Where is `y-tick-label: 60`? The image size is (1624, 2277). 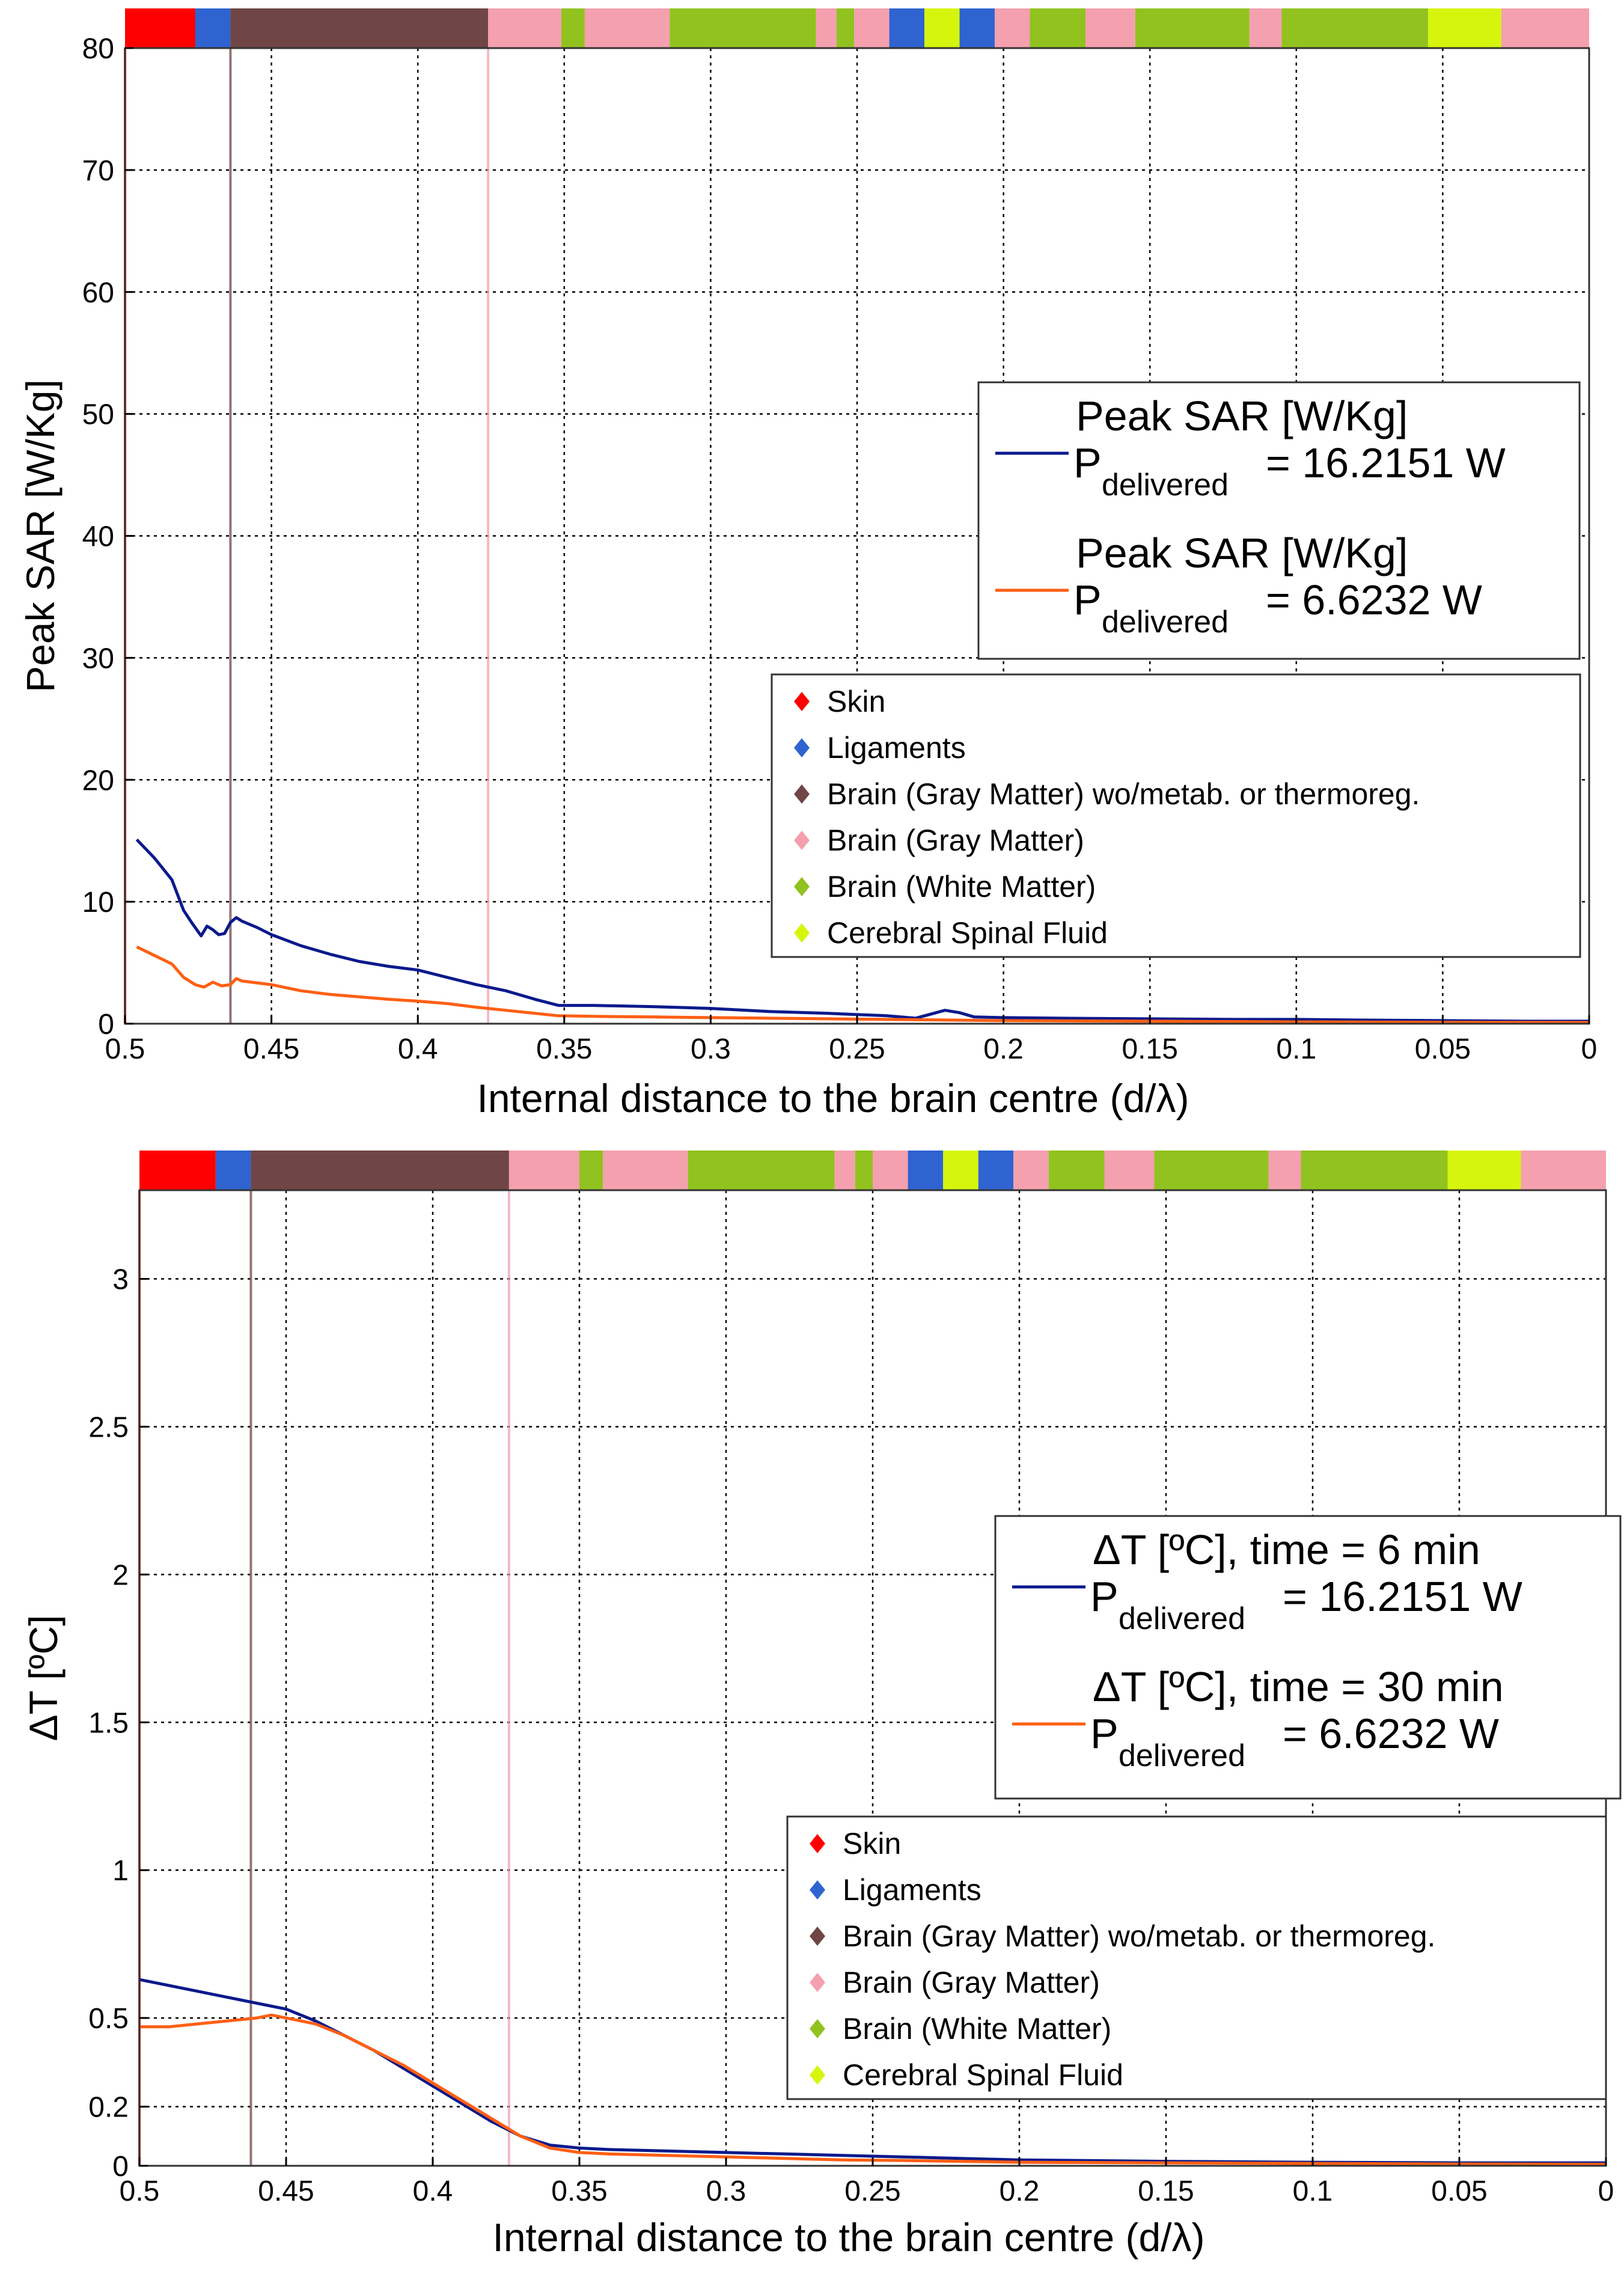 y-tick-label: 60 is located at coordinates (98, 293).